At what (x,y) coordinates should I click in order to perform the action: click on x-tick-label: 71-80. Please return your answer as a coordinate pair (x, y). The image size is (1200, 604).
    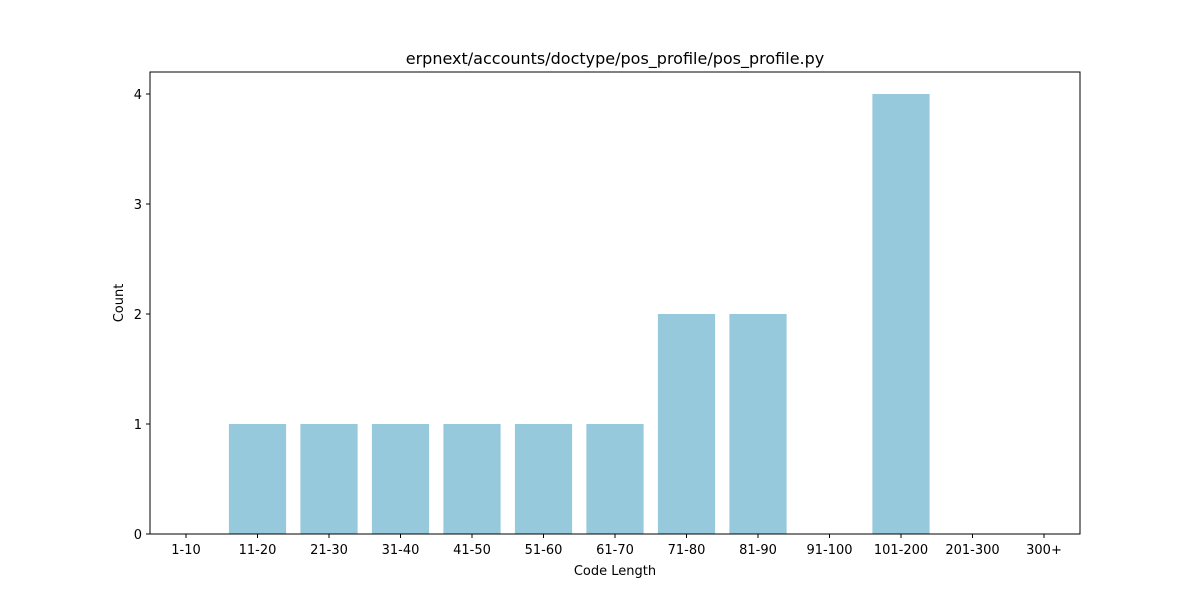
    Looking at the image, I should click on (687, 550).